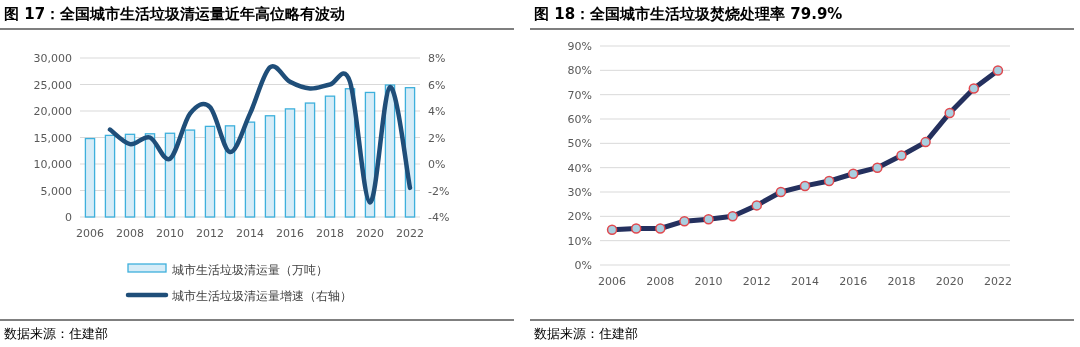  Describe the element at coordinates (579, 46) in the screenshot. I see `y-tick-label: 90%` at that location.